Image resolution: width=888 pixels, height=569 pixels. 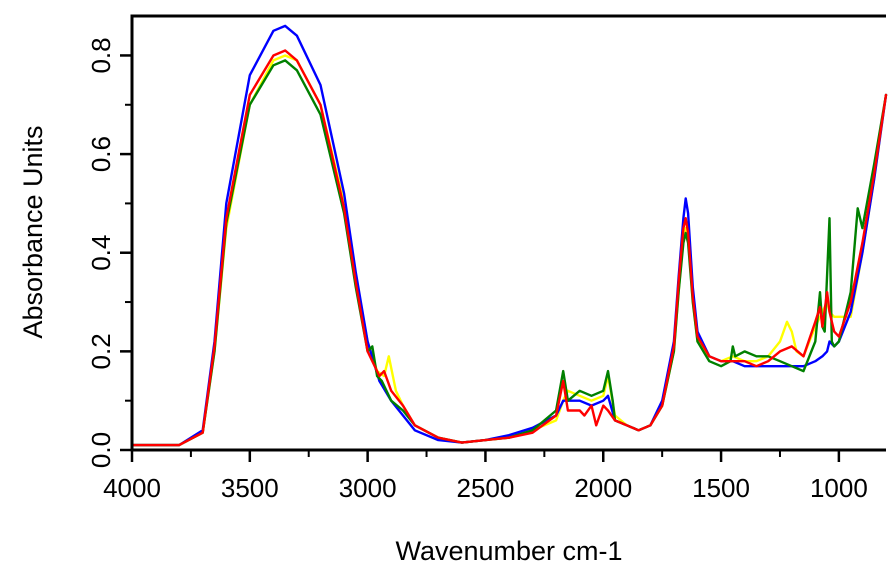 What do you see at coordinates (101, 351) in the screenshot?
I see `y-tick-label: 0.2` at bounding box center [101, 351].